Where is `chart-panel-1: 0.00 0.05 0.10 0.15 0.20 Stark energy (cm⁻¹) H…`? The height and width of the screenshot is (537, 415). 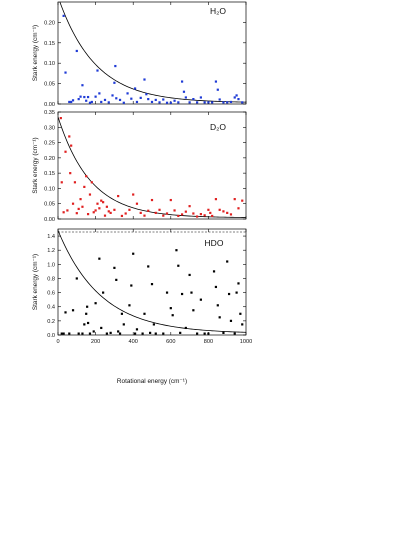
chart-panel-1: 0.00 0.05 0.10 0.15 0.20 Stark energy (cm⁻¹) H… is located at coordinates (139, 54).